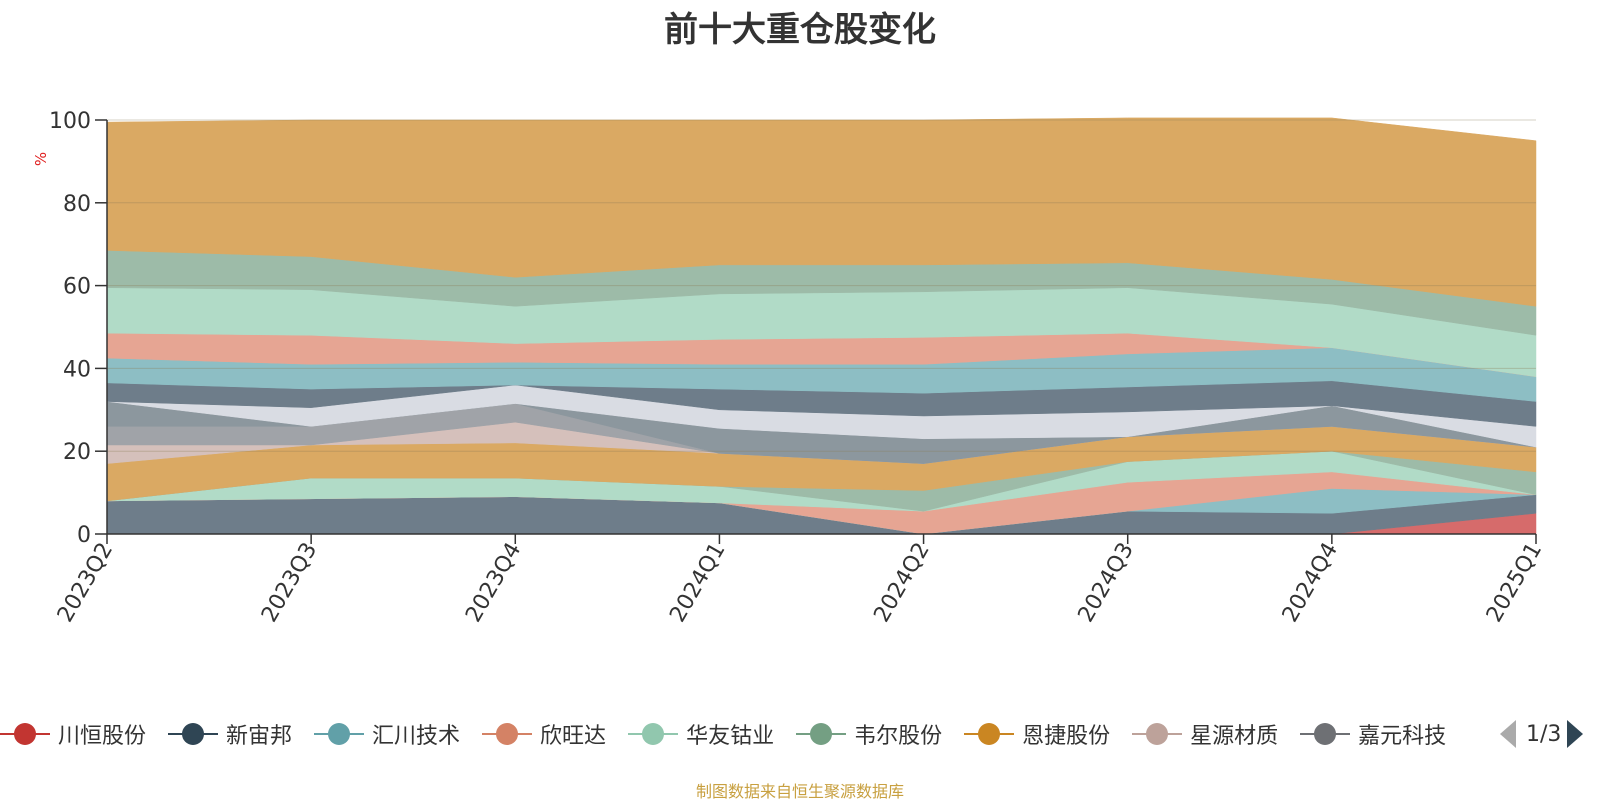  Describe the element at coordinates (573, 736) in the screenshot. I see `legend-label: 欣旺达` at that location.